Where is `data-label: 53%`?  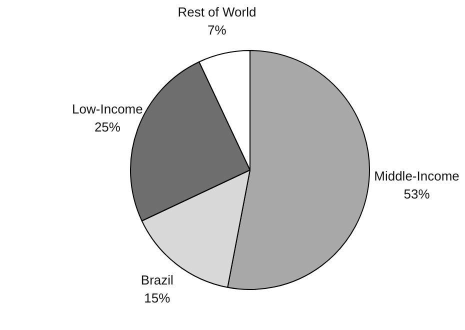 data-label: 53% is located at coordinates (417, 194).